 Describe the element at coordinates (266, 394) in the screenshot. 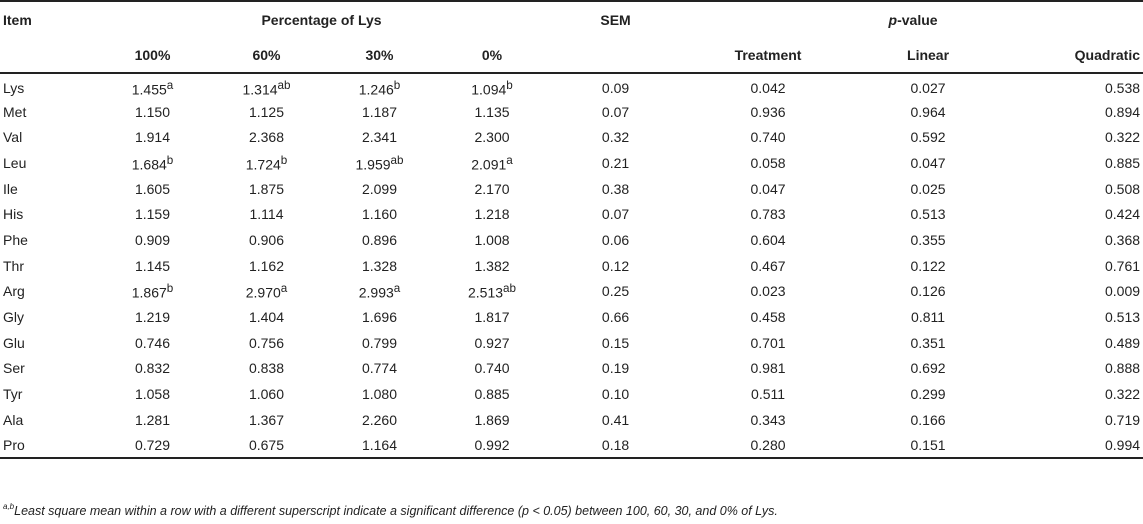

I see `cell-60: 1.060` at that location.